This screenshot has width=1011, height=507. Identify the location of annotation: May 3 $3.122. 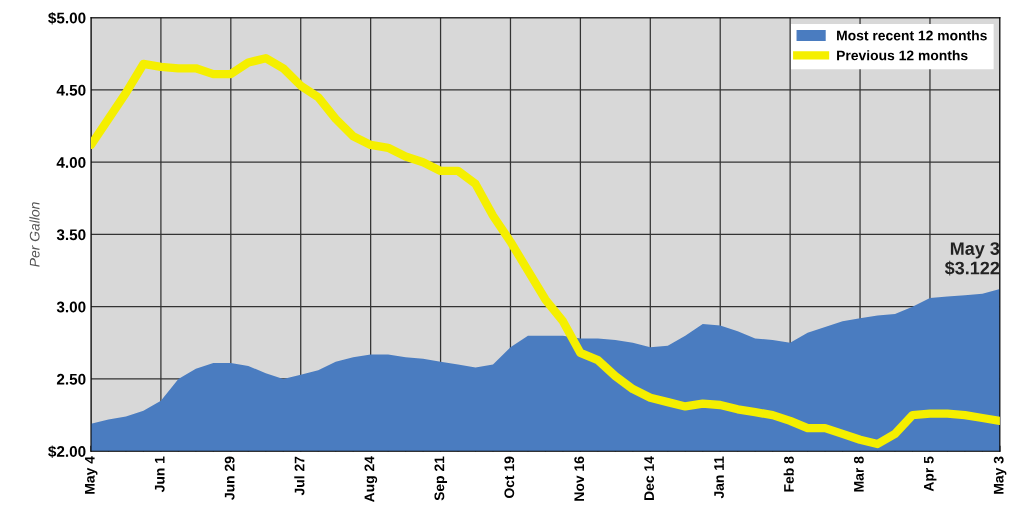
(972, 259).